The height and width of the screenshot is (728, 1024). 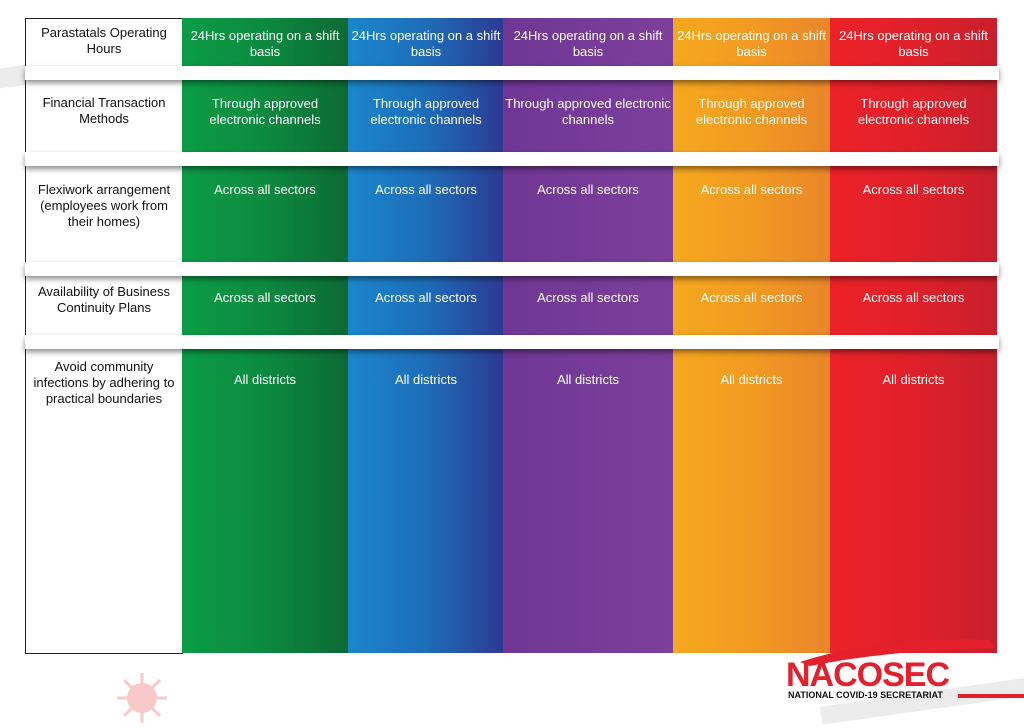 I want to click on logo-name: NACOSEC, so click(x=868, y=675).